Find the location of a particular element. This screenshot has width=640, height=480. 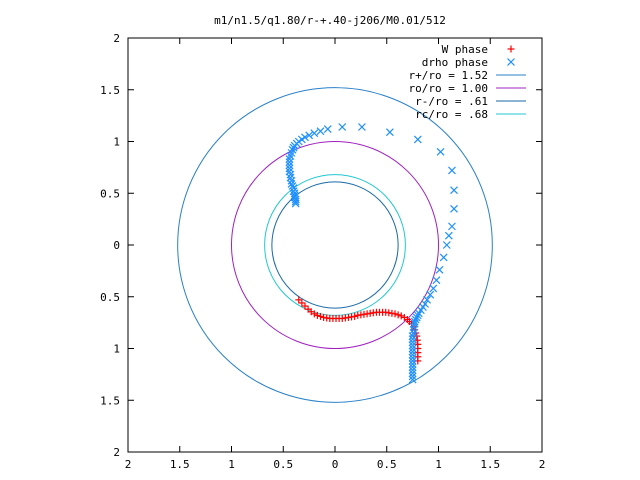

y-tick-label: 0 is located at coordinates (116, 245).